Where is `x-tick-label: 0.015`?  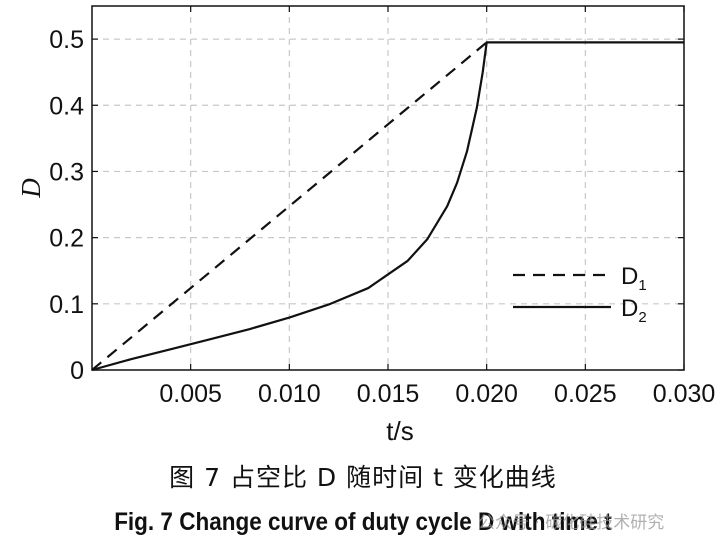 x-tick-label: 0.015 is located at coordinates (388, 394).